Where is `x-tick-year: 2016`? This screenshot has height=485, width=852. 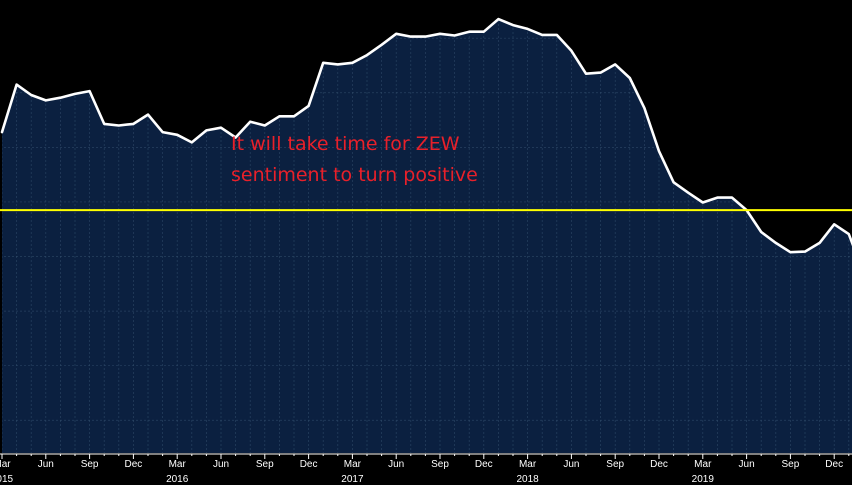 x-tick-year: 2016 is located at coordinates (177, 479).